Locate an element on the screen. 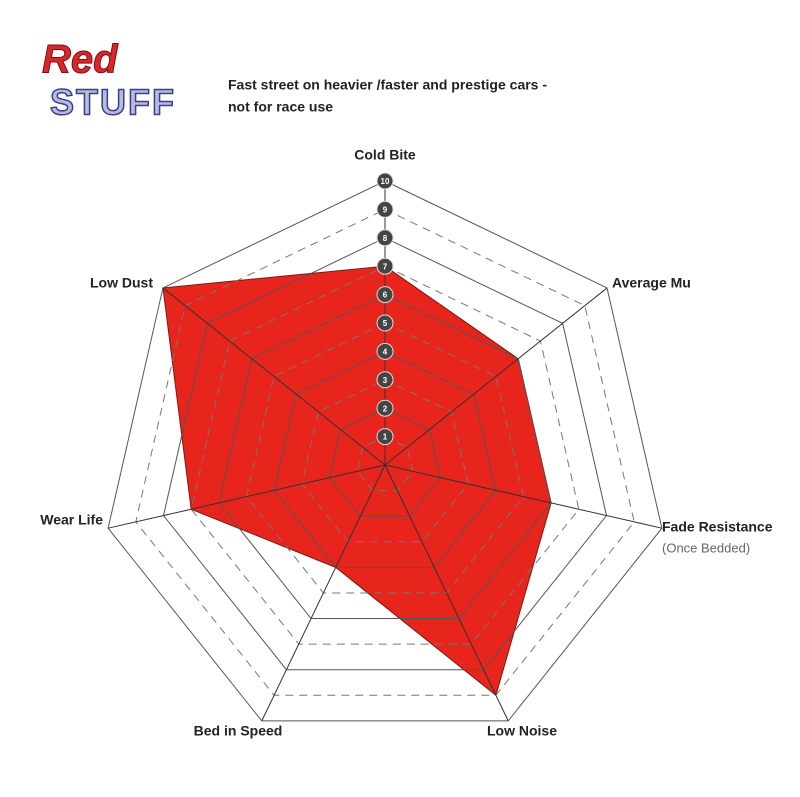 The height and width of the screenshot is (797, 800). logo-stuff: STUFF is located at coordinates (113, 102).